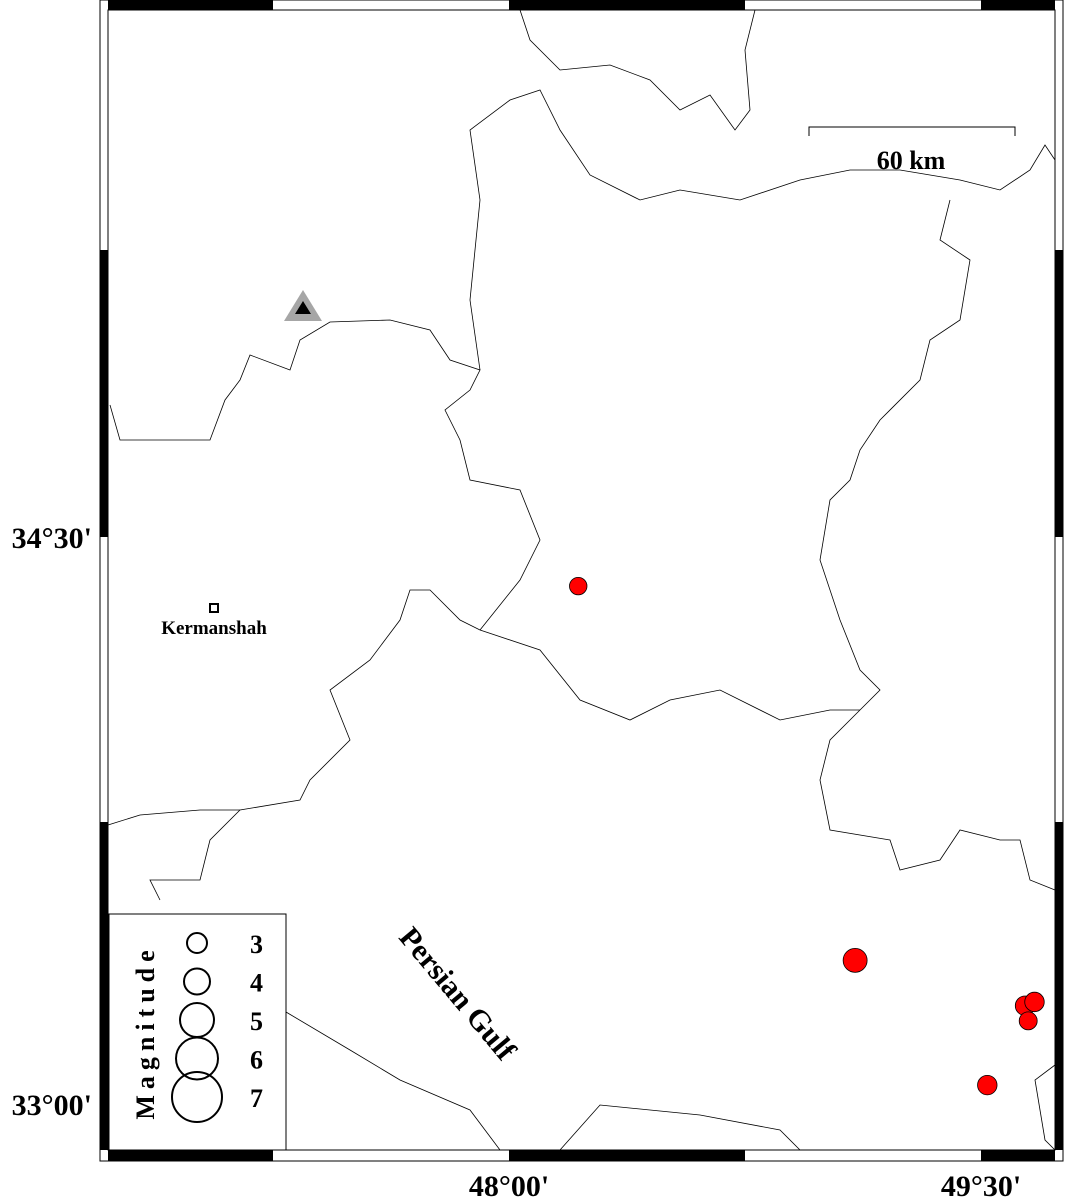 The height and width of the screenshot is (1199, 1066). Describe the element at coordinates (911, 160) in the screenshot. I see `scale-bar-label: 60 km` at that location.